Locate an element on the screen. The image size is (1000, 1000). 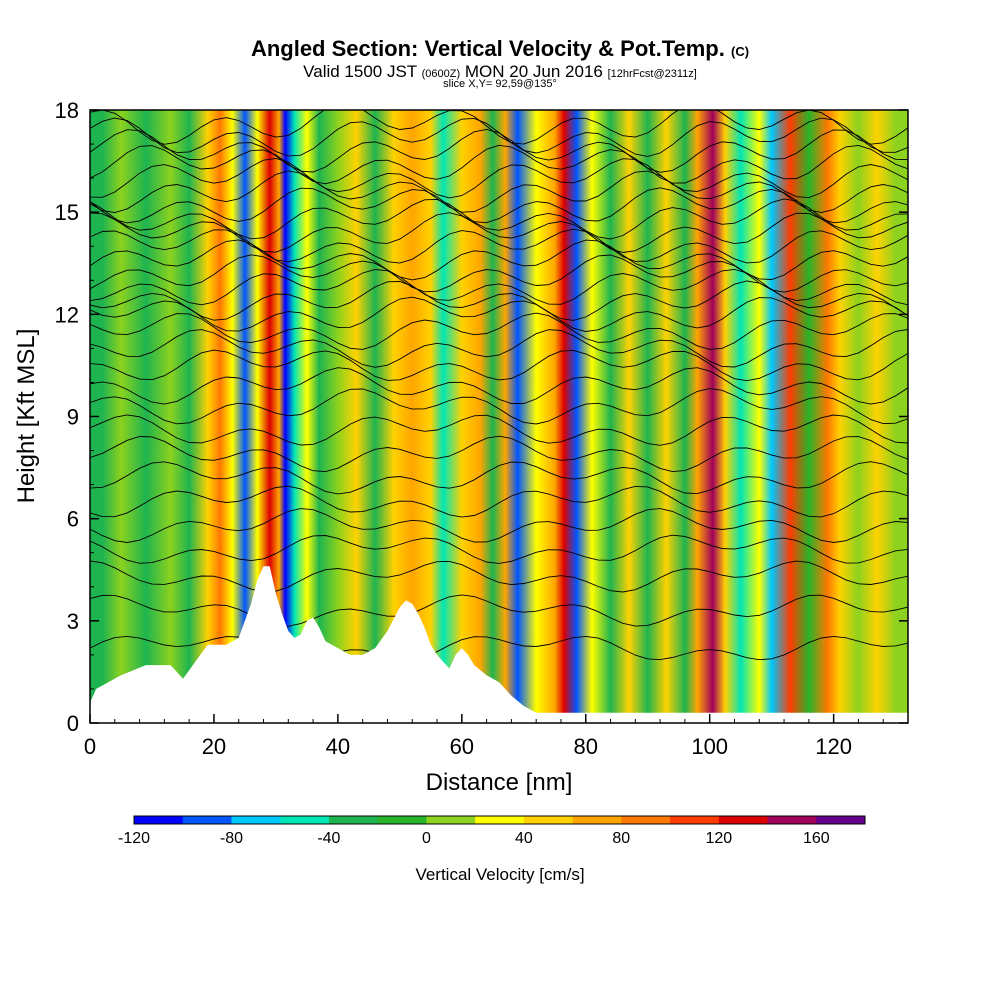
x-tick-label: 60 is located at coordinates (462, 746).